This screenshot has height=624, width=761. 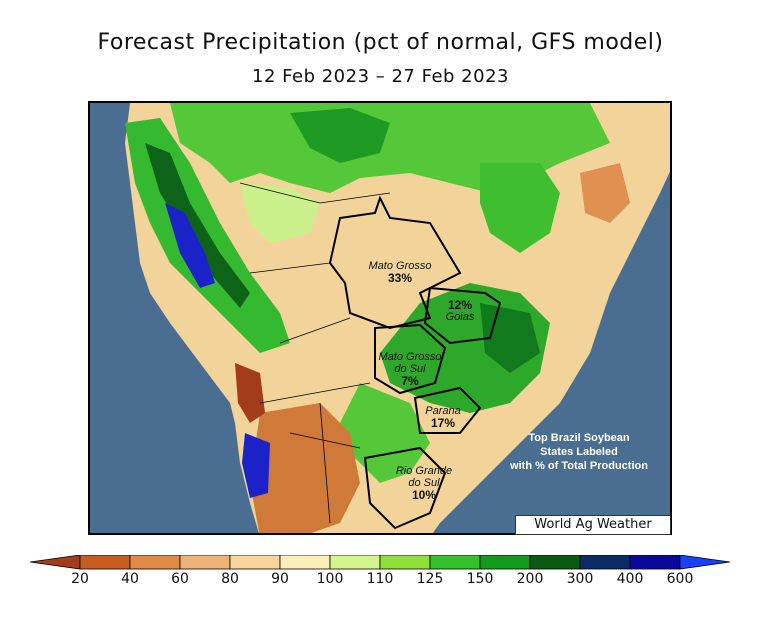 I want to click on region-chile-red, so click(x=250, y=393).